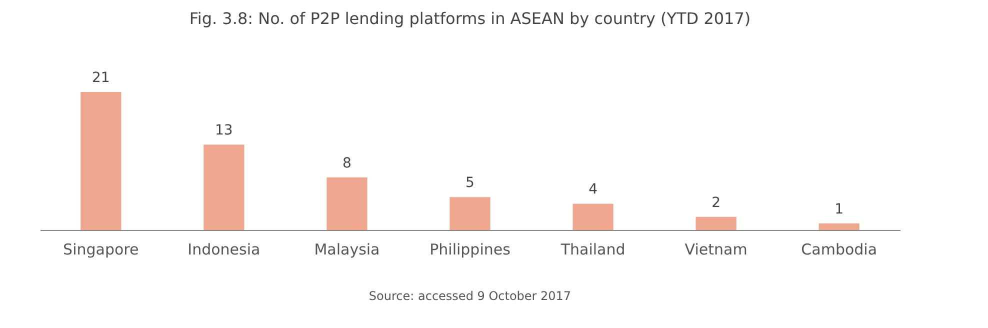 The image size is (988, 328). What do you see at coordinates (470, 249) in the screenshot?
I see `x-tick-label: Philippines` at bounding box center [470, 249].